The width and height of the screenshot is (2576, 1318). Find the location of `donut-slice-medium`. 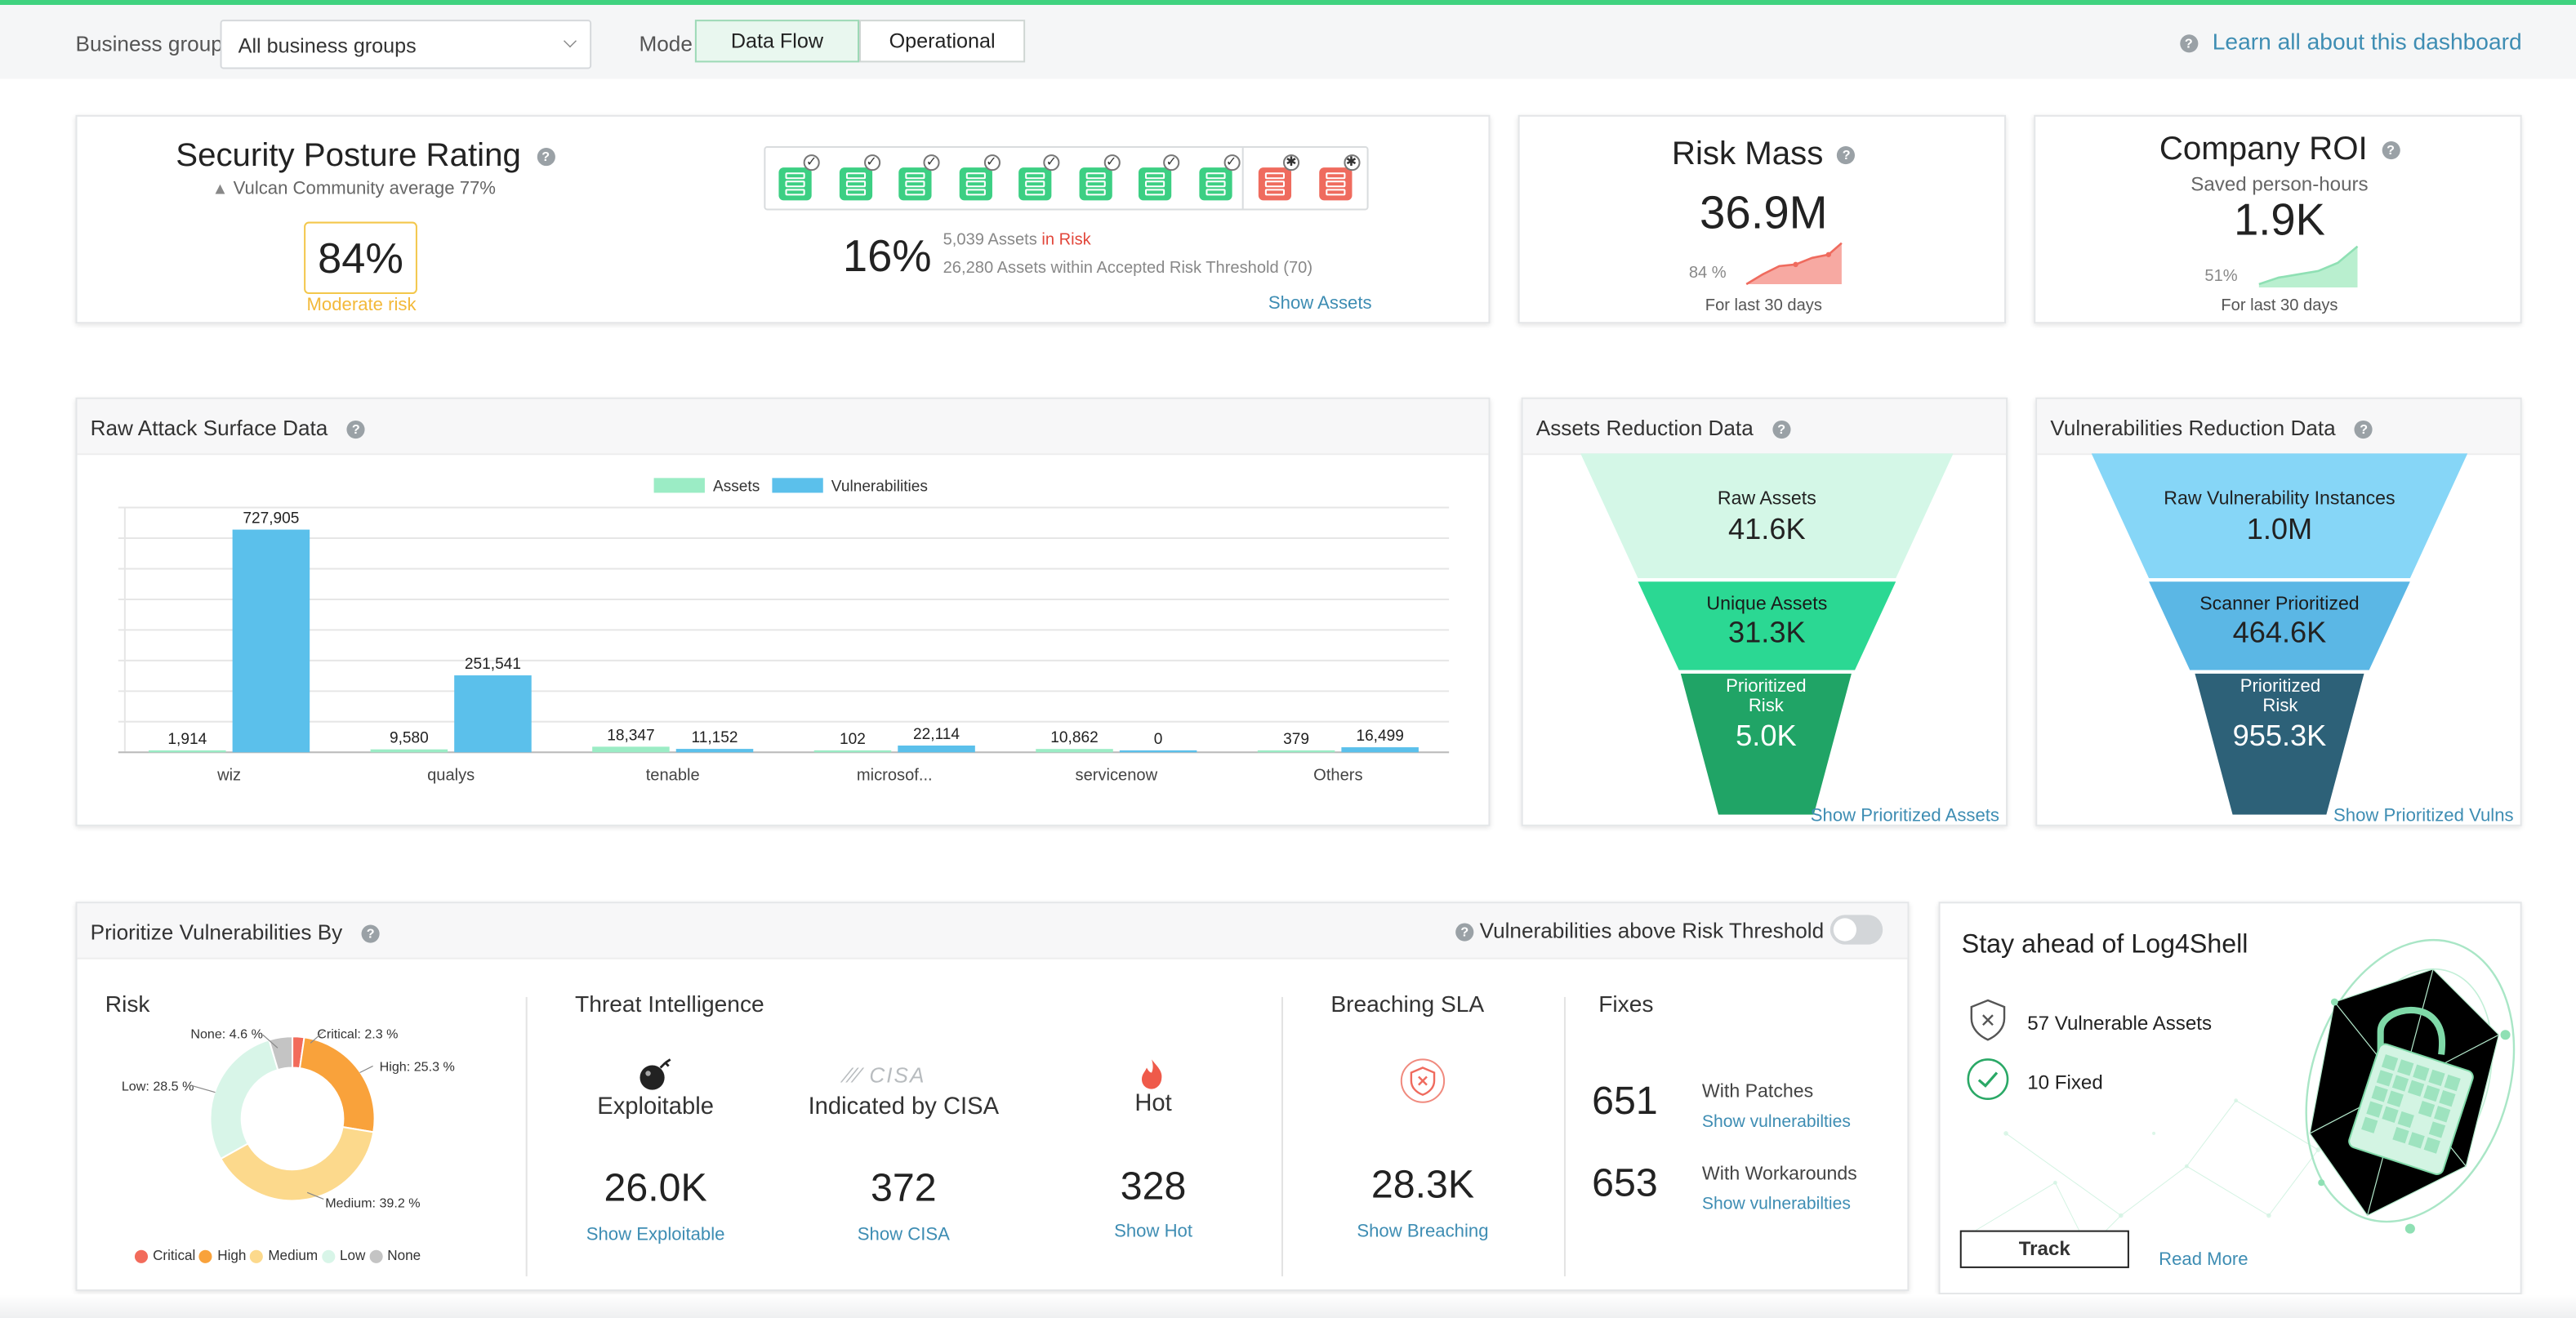

donut-slice-medium is located at coordinates (297, 1163).